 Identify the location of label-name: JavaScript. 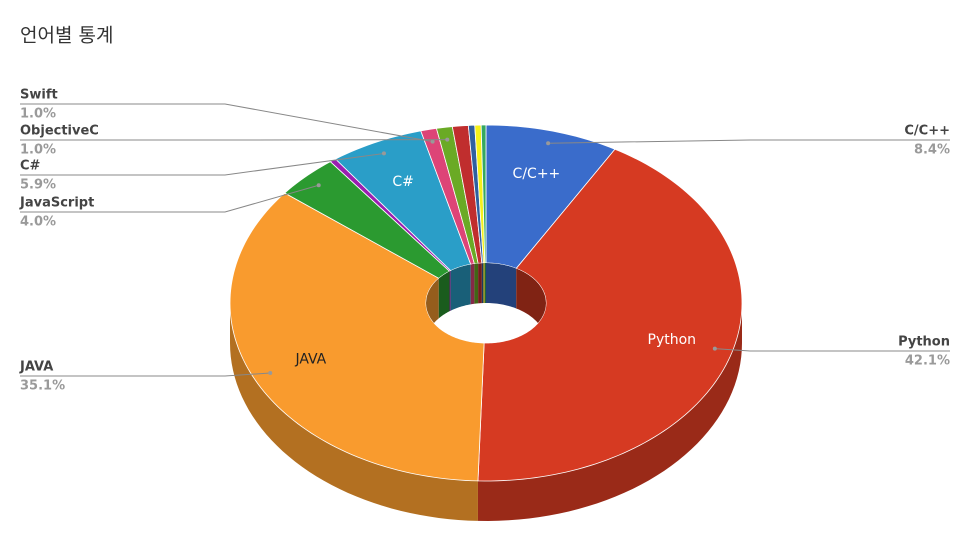
(56, 203).